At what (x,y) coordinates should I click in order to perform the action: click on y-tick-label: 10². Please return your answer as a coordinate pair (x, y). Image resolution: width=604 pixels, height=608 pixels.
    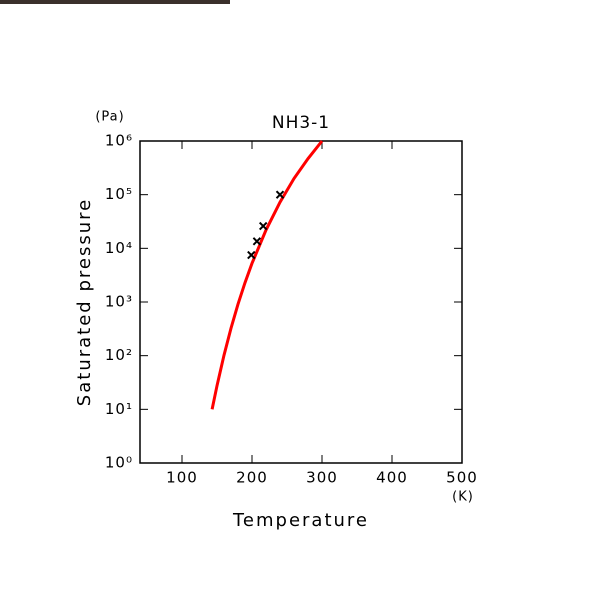
    Looking at the image, I should click on (119, 355).